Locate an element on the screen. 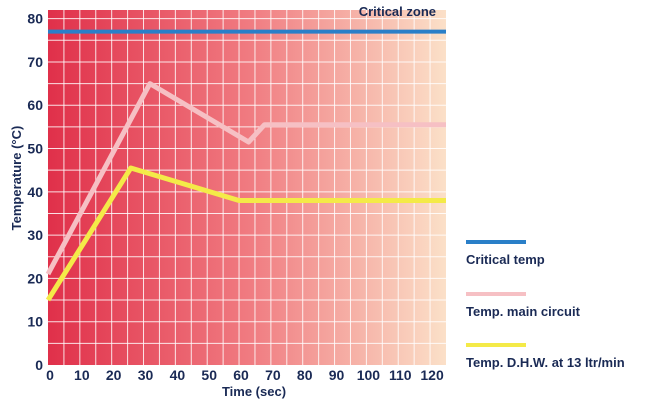 The width and height of the screenshot is (660, 401). x-tick-label: 40 is located at coordinates (178, 375).